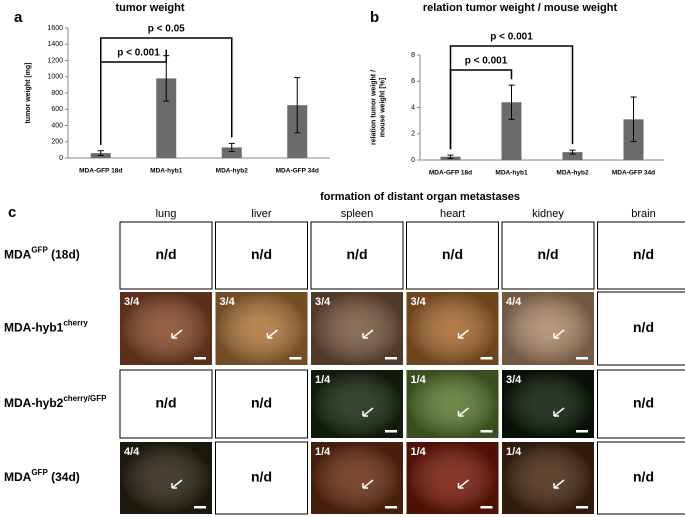 This screenshot has height=517, width=685. Describe the element at coordinates (413, 107) in the screenshot. I see `y-tick-label: 4` at that location.